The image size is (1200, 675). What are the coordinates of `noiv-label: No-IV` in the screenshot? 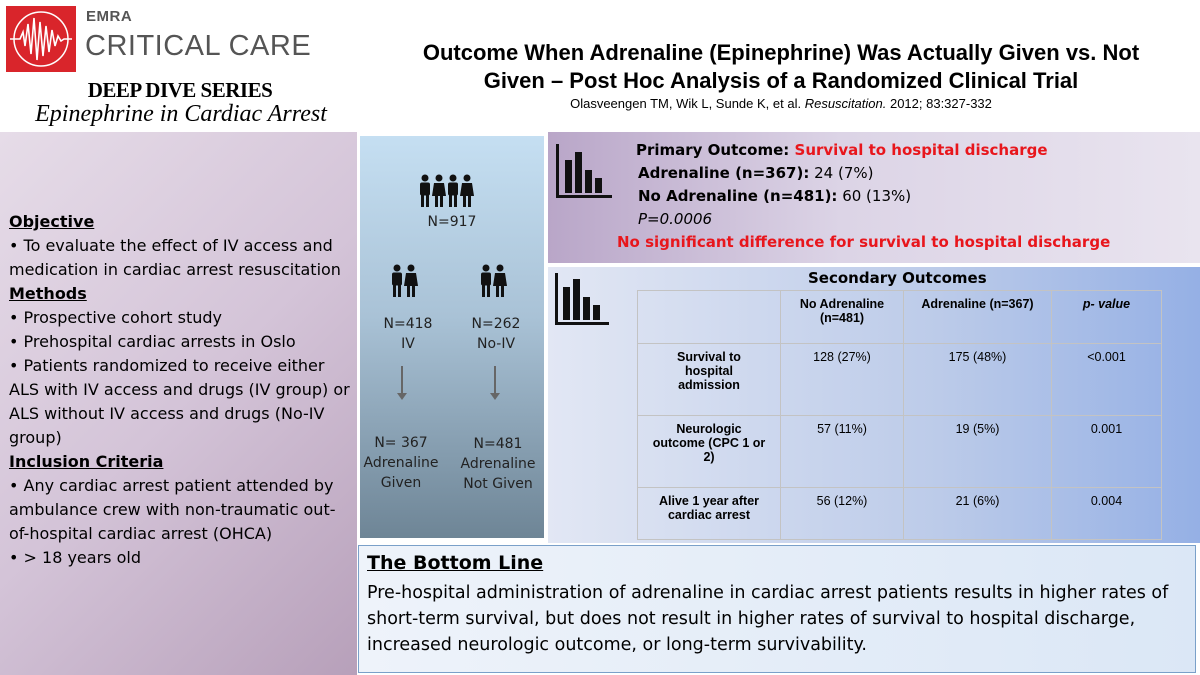 It's located at (496, 344).